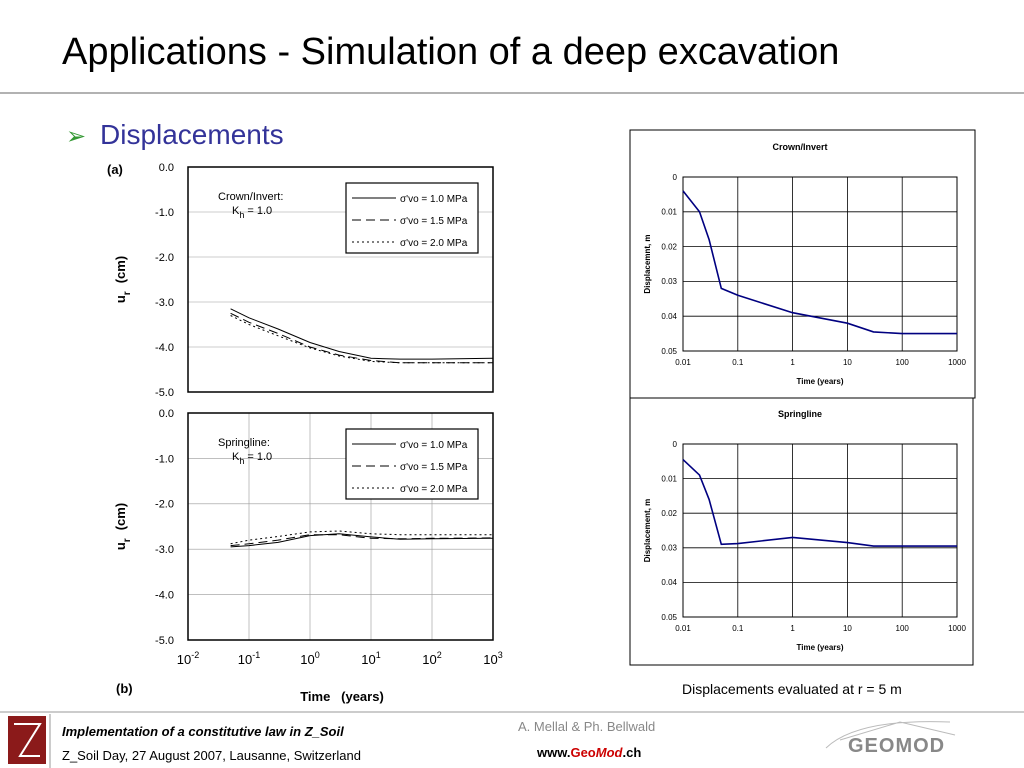 Image resolution: width=1024 pixels, height=768 pixels. Describe the element at coordinates (250, 197) in the screenshot. I see `annotation: Crown/Invert:` at that location.